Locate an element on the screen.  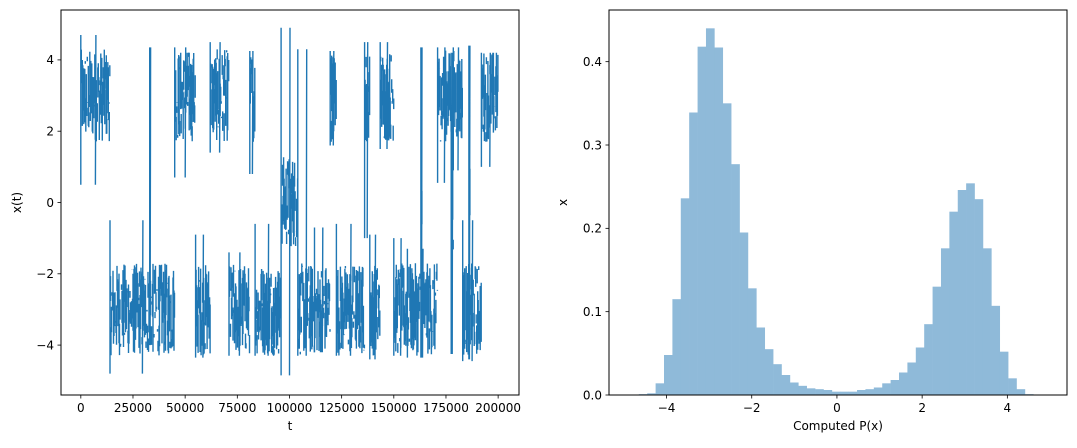
x-tick-label: −2 is located at coordinates (752, 408).